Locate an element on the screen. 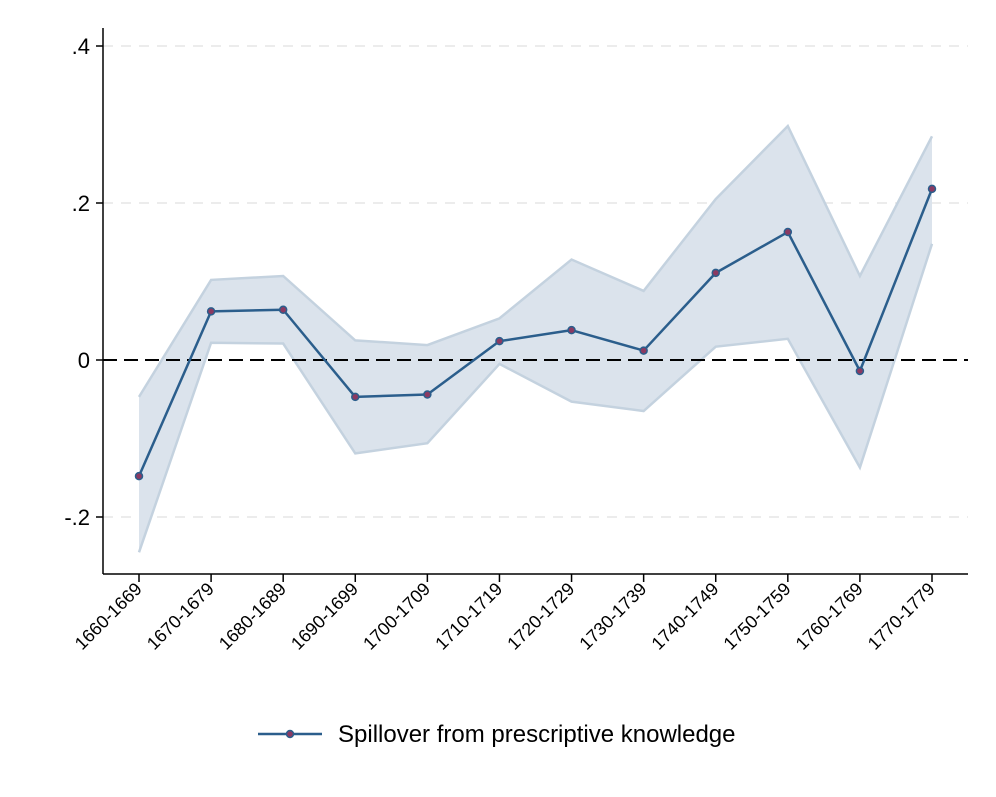 The width and height of the screenshot is (996, 797). x-tick-label: 1670-1679 is located at coordinates (180, 616).